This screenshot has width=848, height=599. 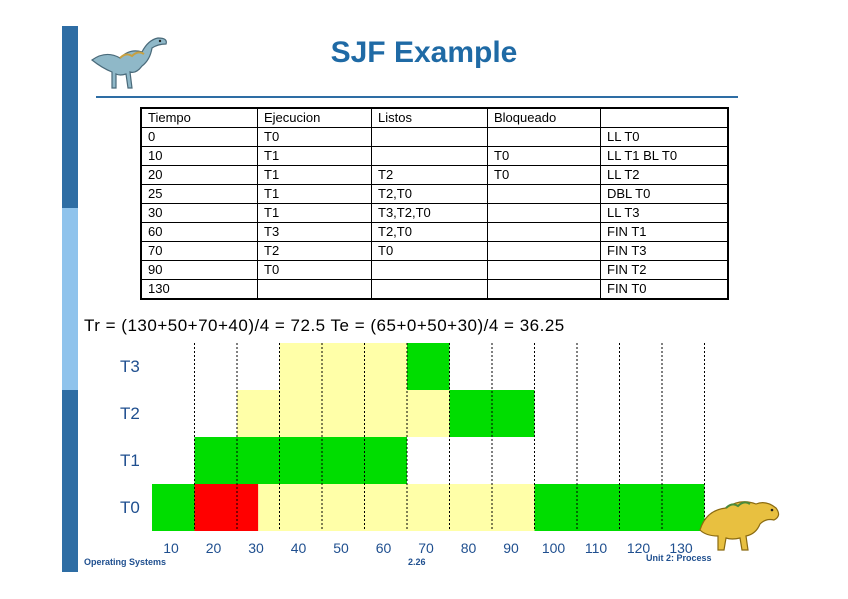 I want to click on table-cell: FIN T0, so click(x=664, y=289).